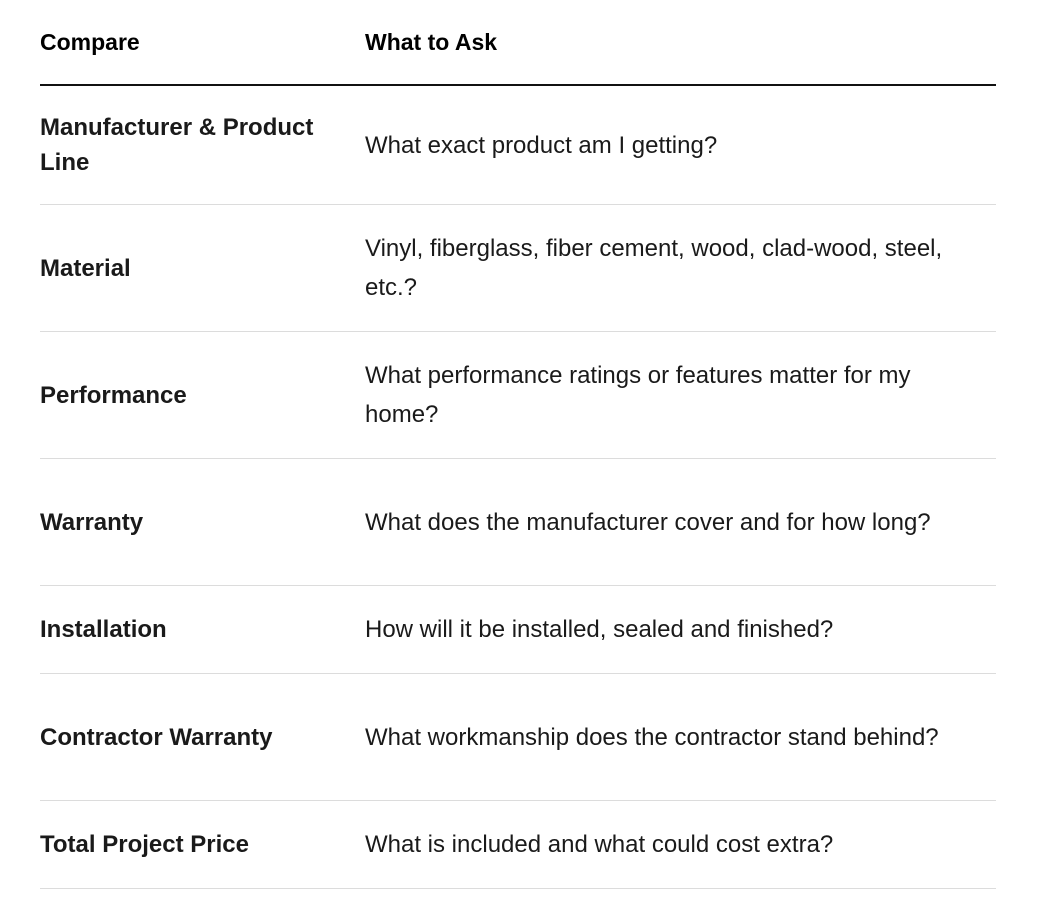 The image size is (1042, 912). Describe the element at coordinates (680, 145) in the screenshot. I see `question-cell: What exact product am I getting?` at that location.